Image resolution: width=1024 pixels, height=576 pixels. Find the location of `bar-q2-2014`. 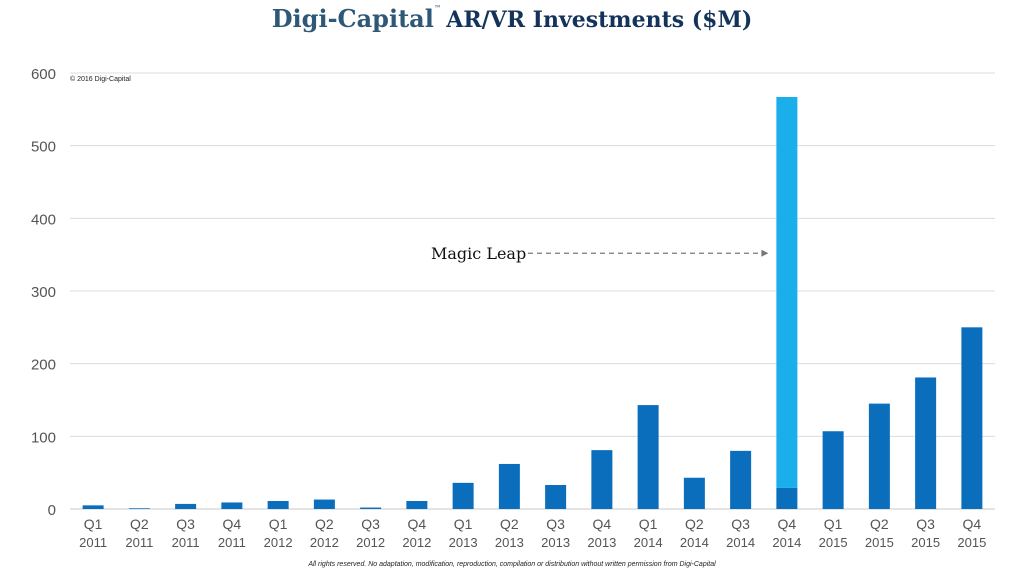

bar-q2-2014 is located at coordinates (694, 493).